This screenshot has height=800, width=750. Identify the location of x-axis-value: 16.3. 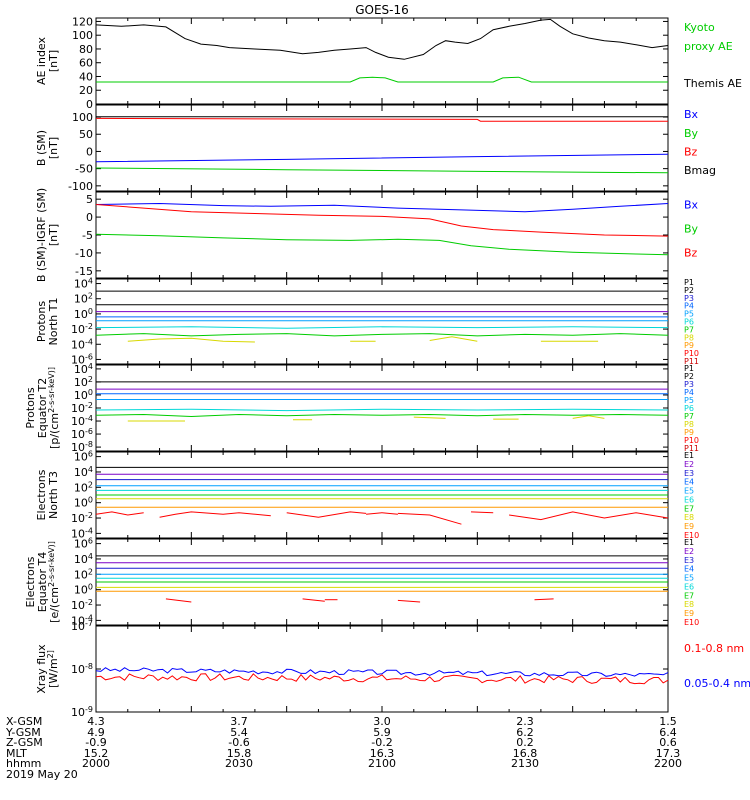
(382, 753).